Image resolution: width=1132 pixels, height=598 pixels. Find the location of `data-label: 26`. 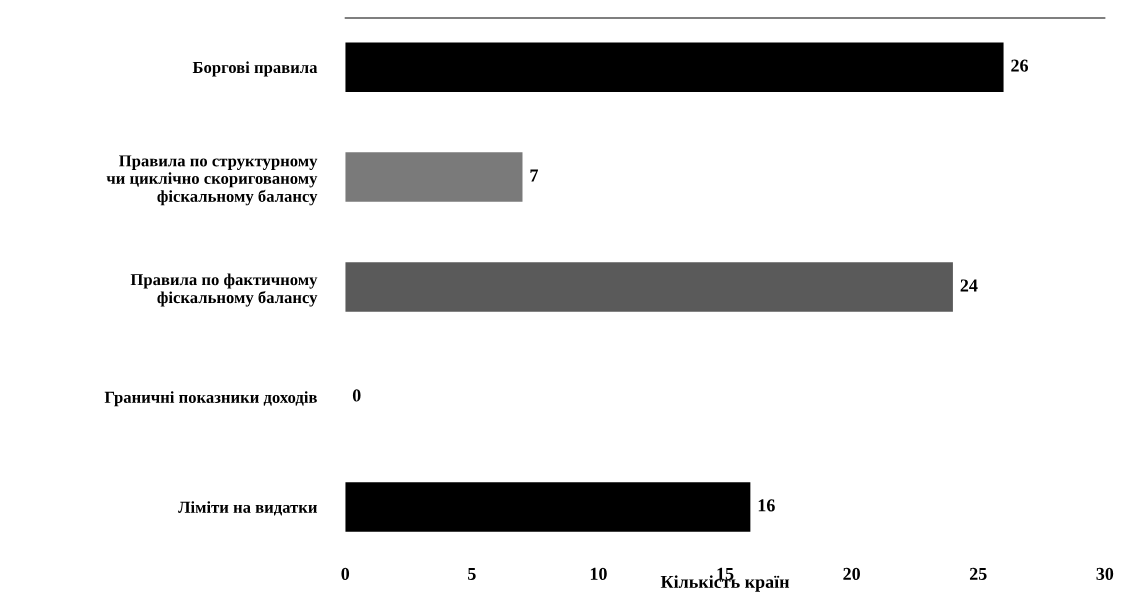

data-label: 26 is located at coordinates (1020, 65).